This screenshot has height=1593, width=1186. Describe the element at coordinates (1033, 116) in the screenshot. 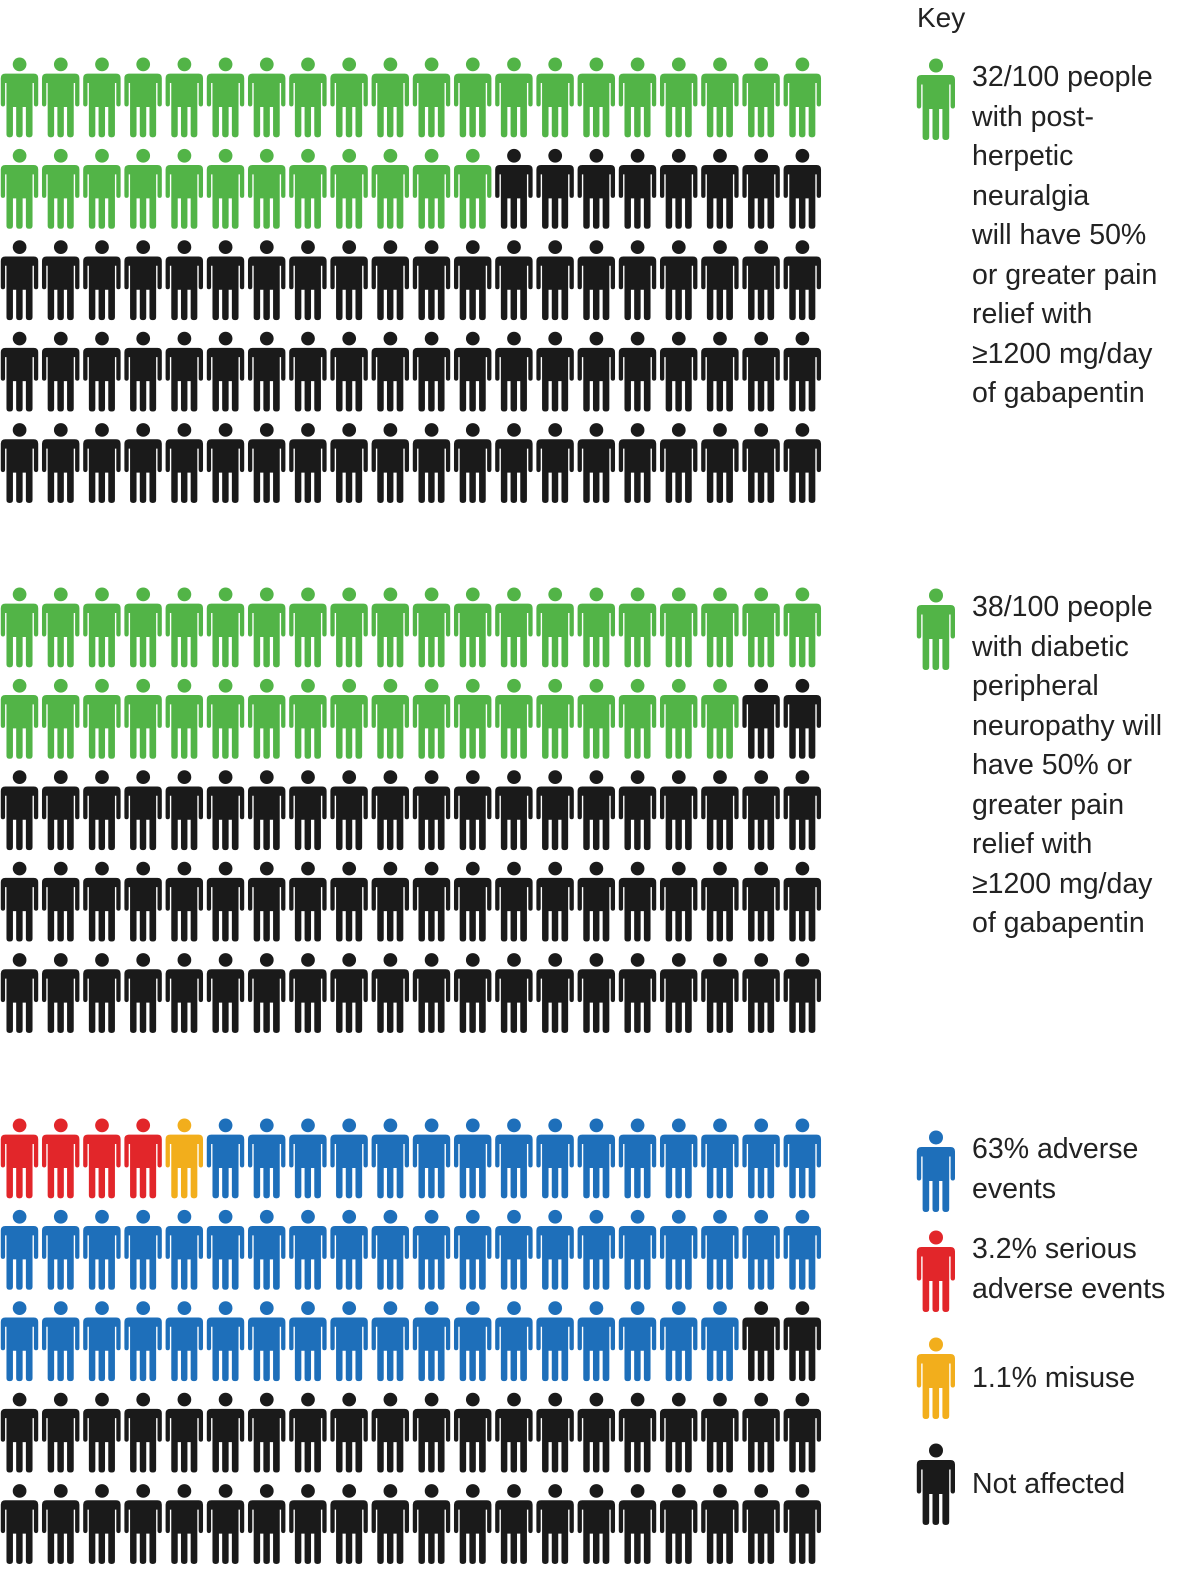

I see `legend-line: with post-` at that location.